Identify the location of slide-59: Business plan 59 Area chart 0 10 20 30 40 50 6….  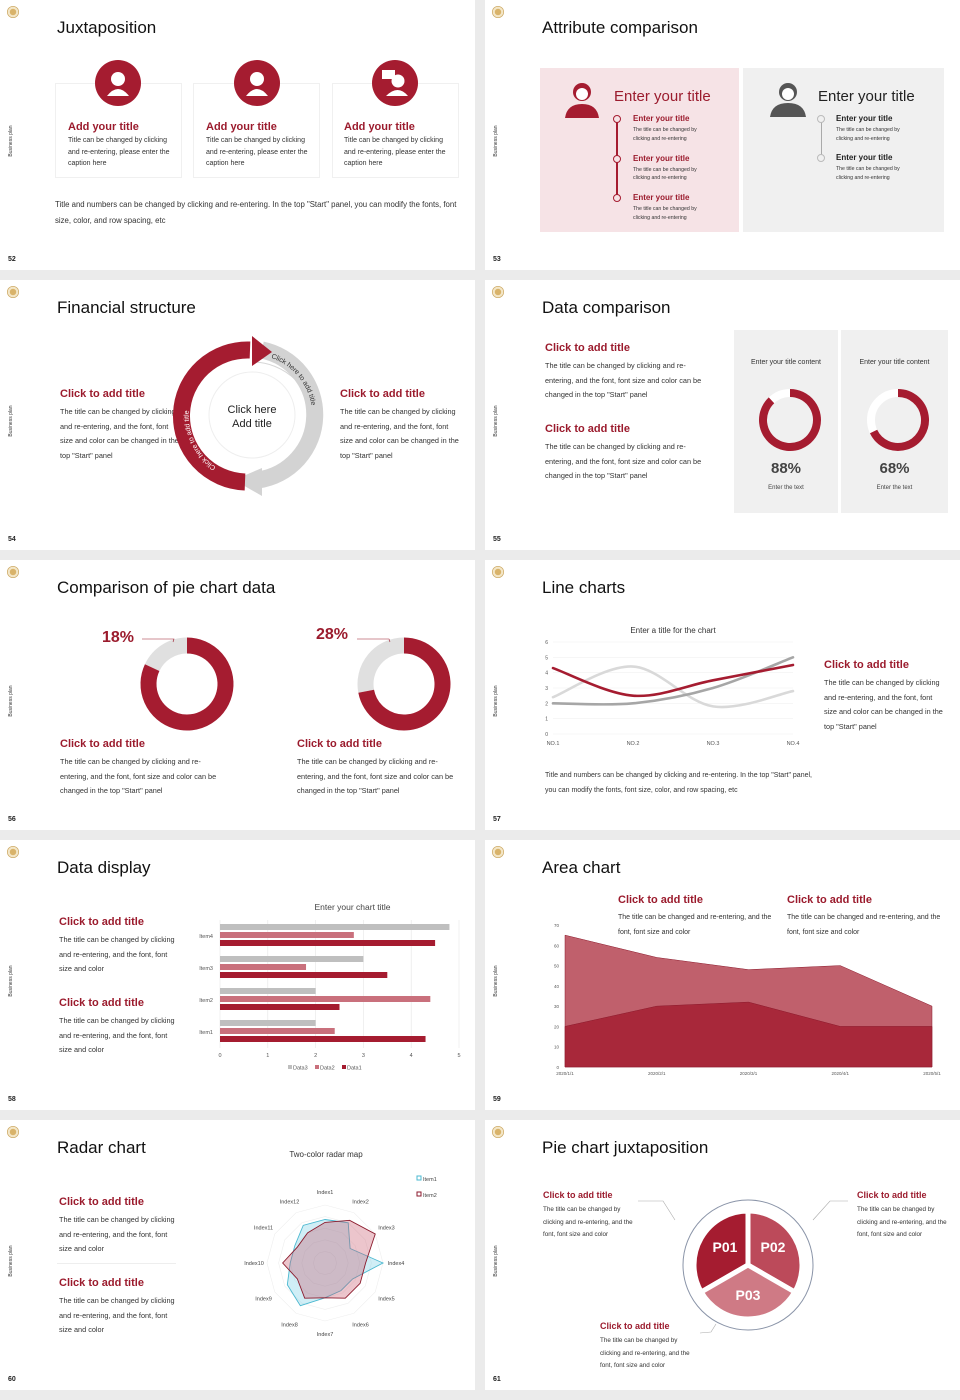
(722, 975).